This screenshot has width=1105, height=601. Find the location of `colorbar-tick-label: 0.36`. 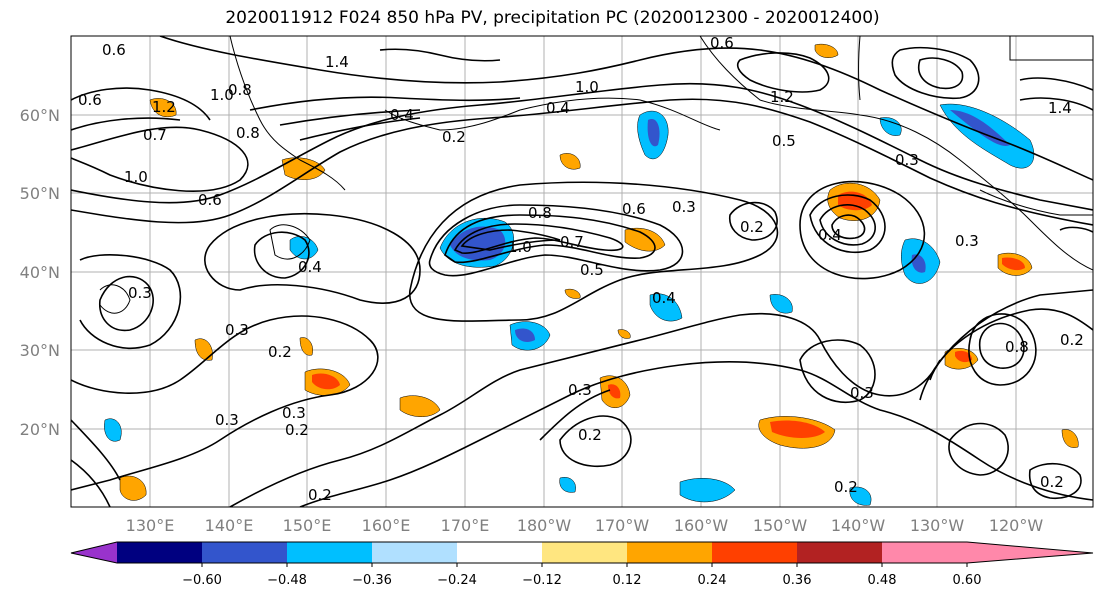

colorbar-tick-label: 0.36 is located at coordinates (797, 580).